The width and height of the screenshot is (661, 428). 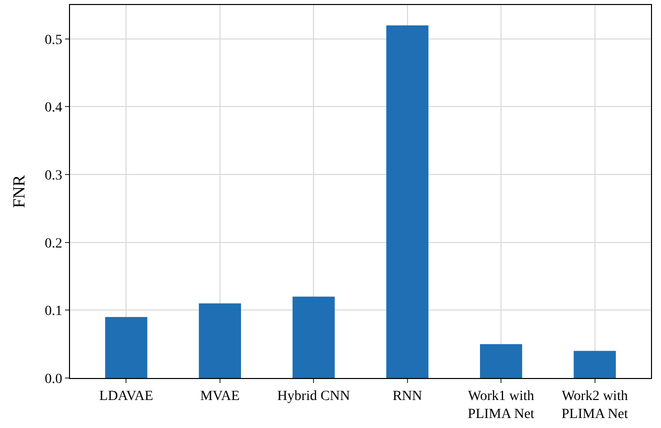 I want to click on y-tick-label: 0.3, so click(x=53, y=176).